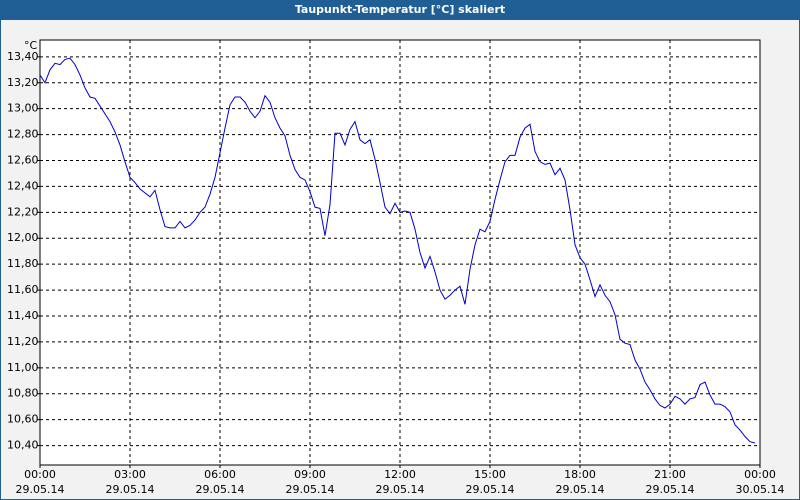 The image size is (800, 500). Describe the element at coordinates (23, 263) in the screenshot. I see `y-tick-label: 11,80` at that location.